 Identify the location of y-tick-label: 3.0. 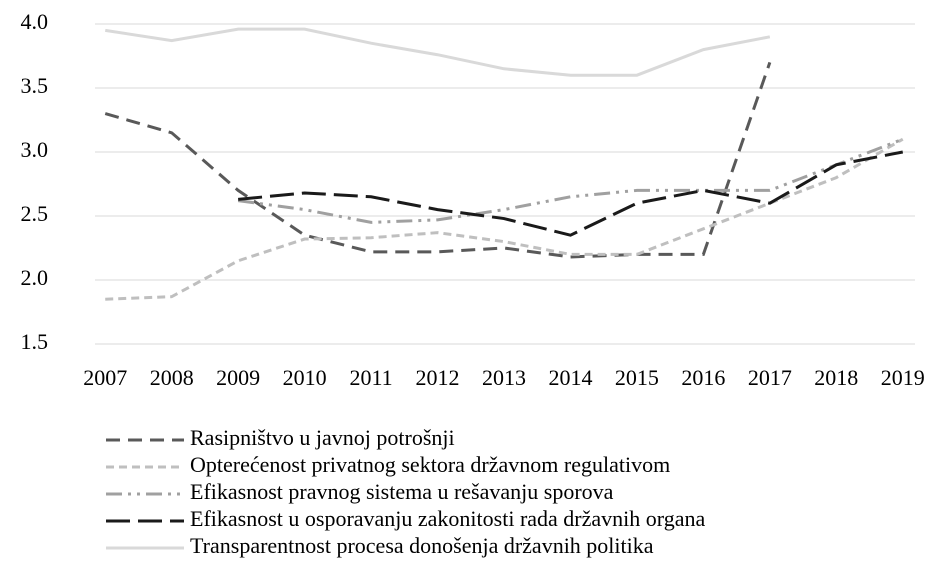
(35, 149).